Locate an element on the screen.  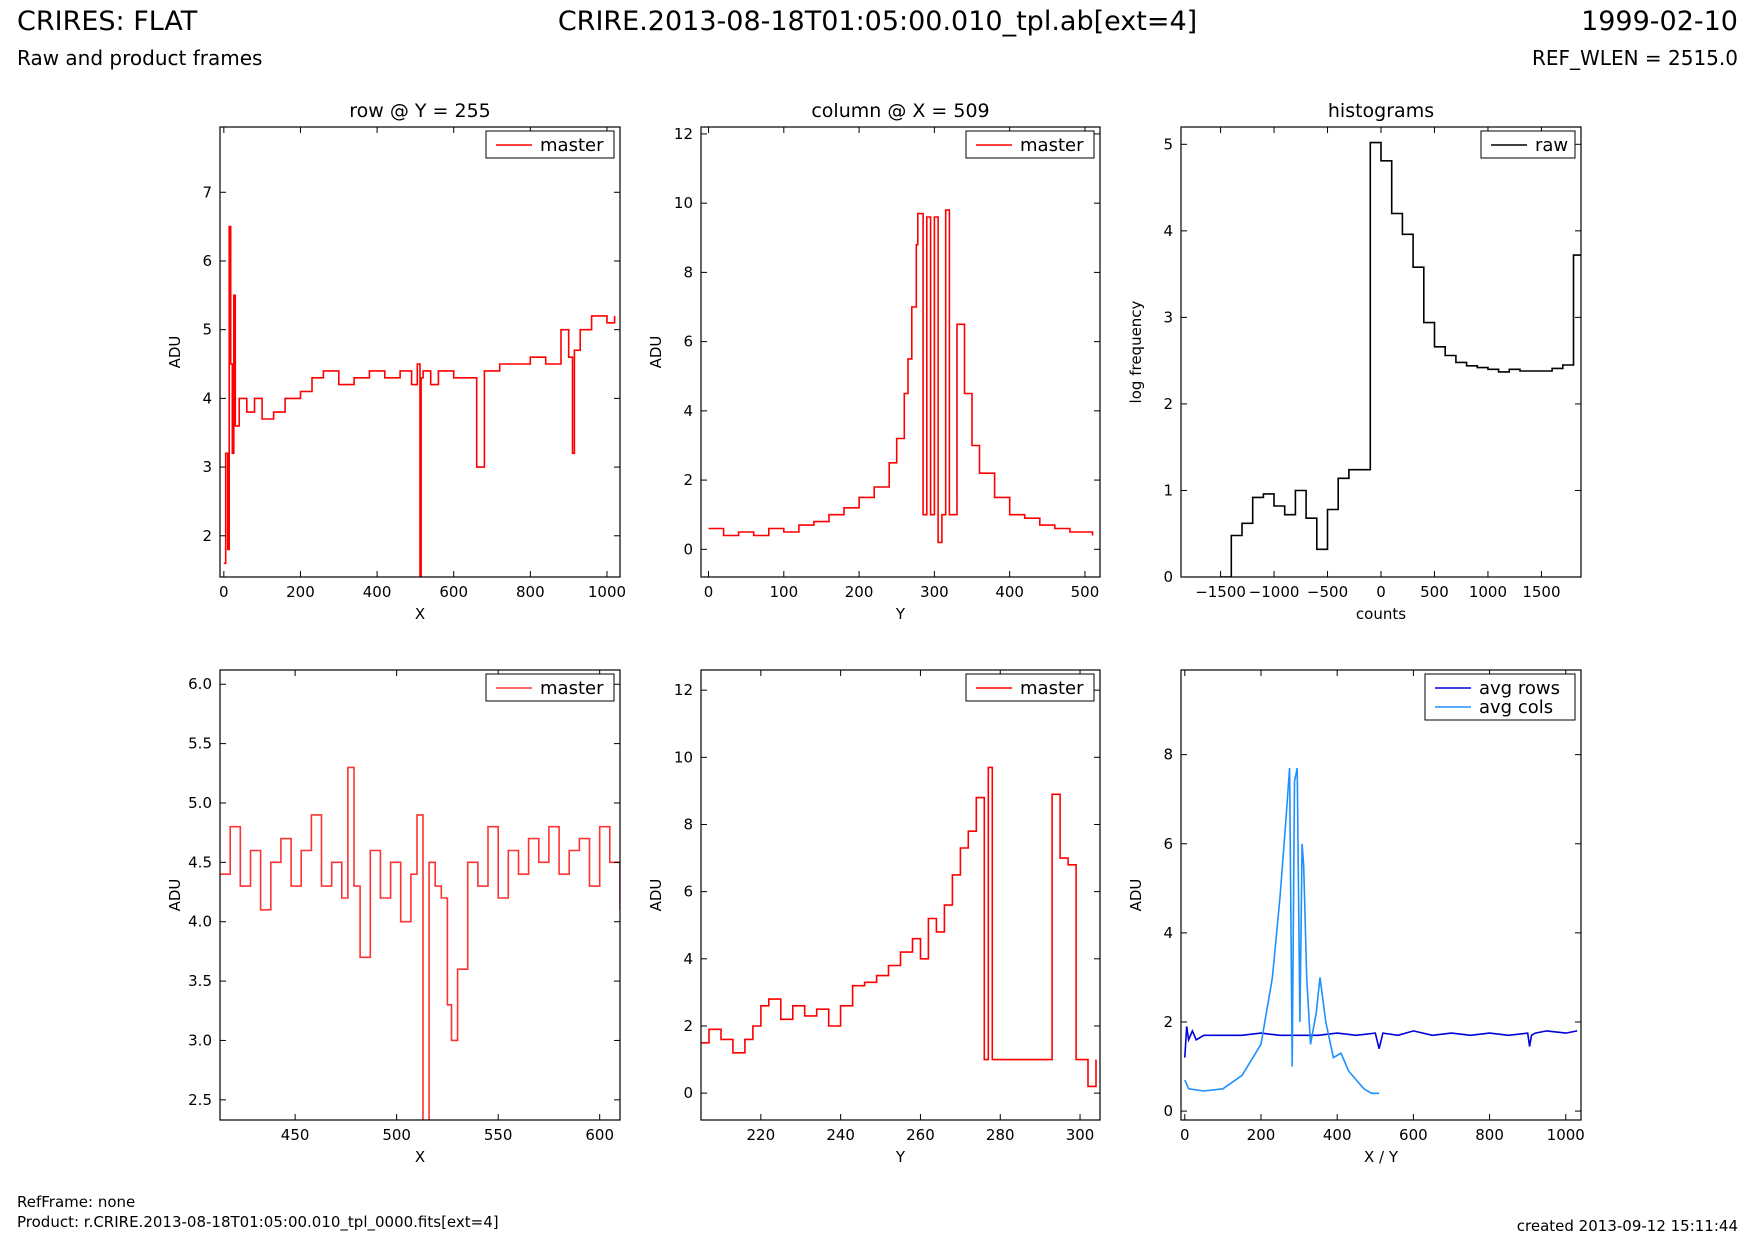
series-line-raw is located at coordinates (1400, 359).